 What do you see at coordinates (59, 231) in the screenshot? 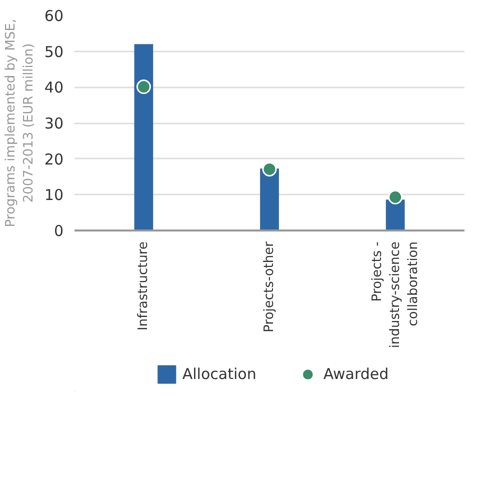
I see `y-tick-label: 0` at bounding box center [59, 231].